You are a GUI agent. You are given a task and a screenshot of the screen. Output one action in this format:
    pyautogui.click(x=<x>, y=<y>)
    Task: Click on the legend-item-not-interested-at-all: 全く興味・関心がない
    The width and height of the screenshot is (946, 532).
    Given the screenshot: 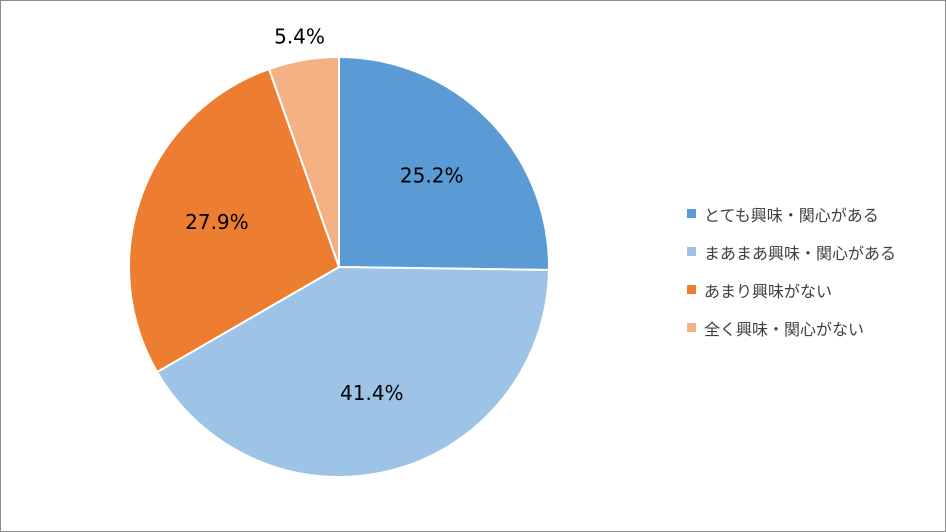 What is the action you would take?
    pyautogui.click(x=791, y=327)
    